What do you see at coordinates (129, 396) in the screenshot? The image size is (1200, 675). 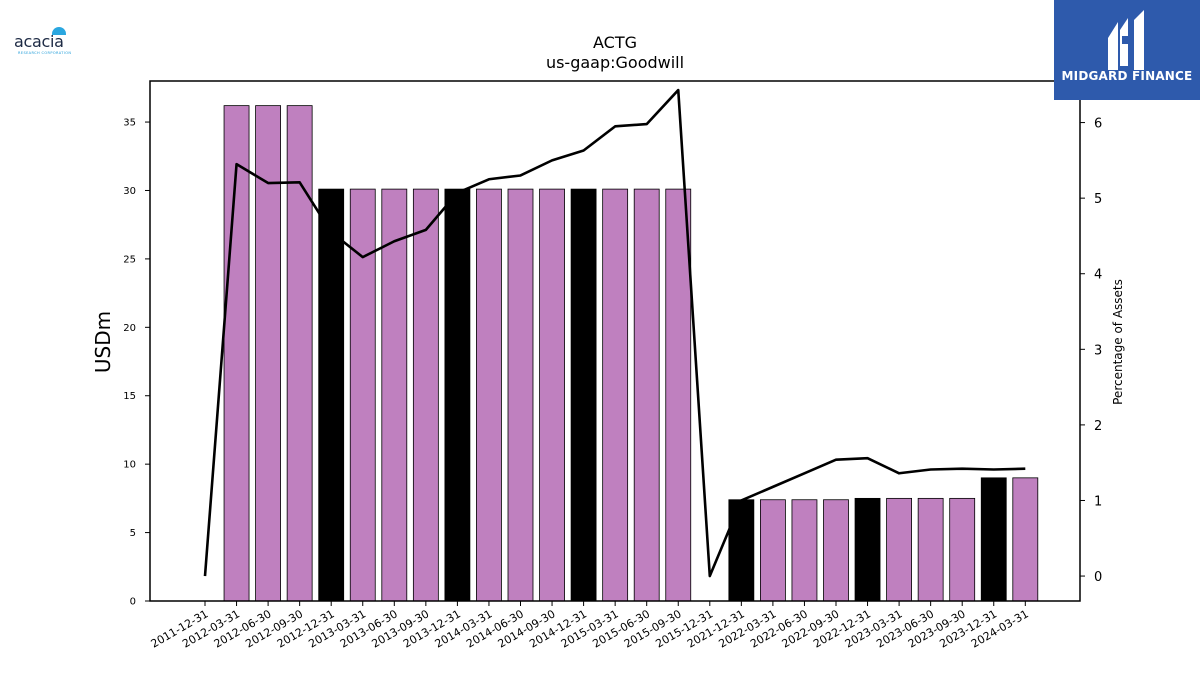 I see `y-tick-label: 15` at bounding box center [129, 396].